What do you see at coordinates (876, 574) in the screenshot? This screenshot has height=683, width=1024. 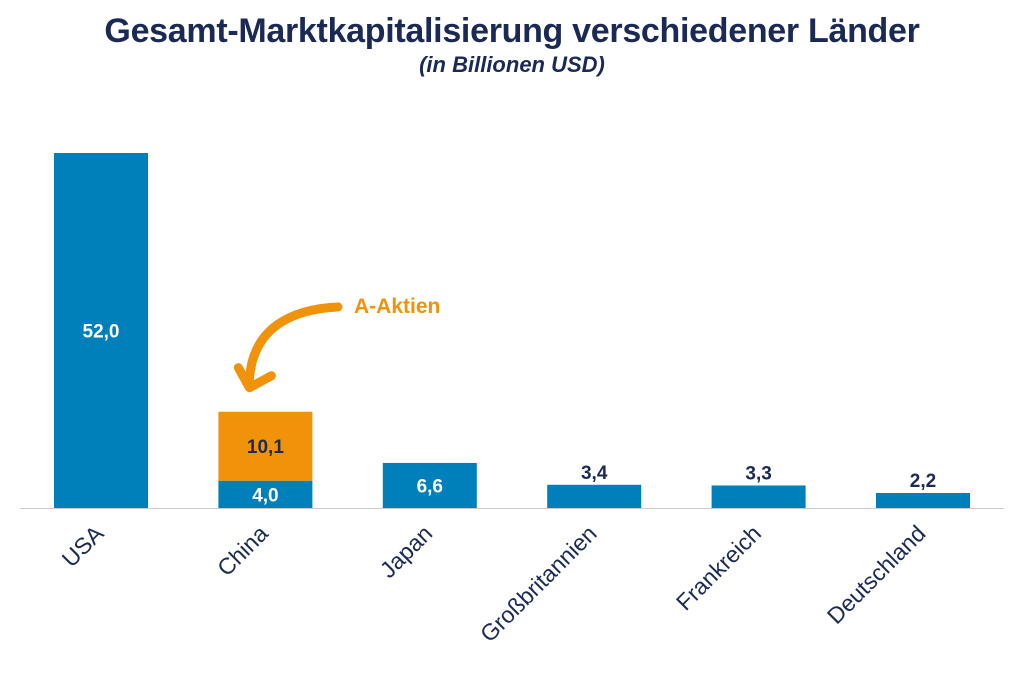 I see `category-label-5: Deutschland` at bounding box center [876, 574].